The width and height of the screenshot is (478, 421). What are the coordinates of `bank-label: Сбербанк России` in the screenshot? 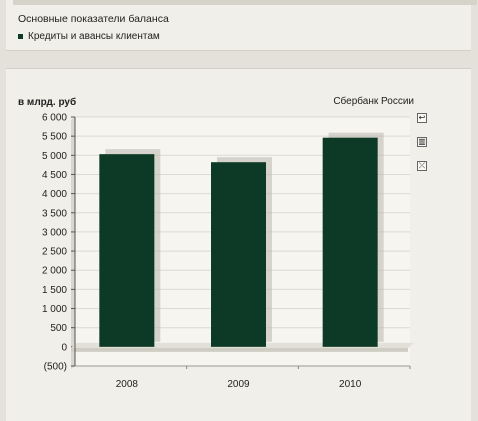 It's located at (373, 101).